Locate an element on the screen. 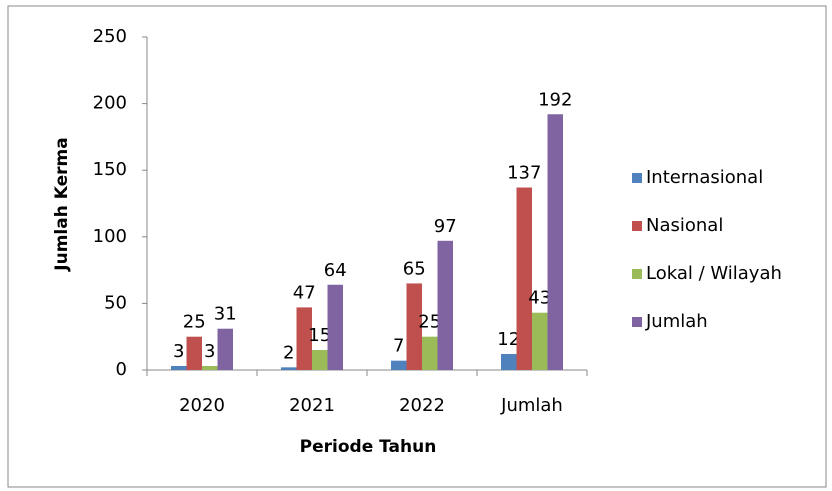 The width and height of the screenshot is (832, 491). y-tick-label: 200 is located at coordinates (110, 103).